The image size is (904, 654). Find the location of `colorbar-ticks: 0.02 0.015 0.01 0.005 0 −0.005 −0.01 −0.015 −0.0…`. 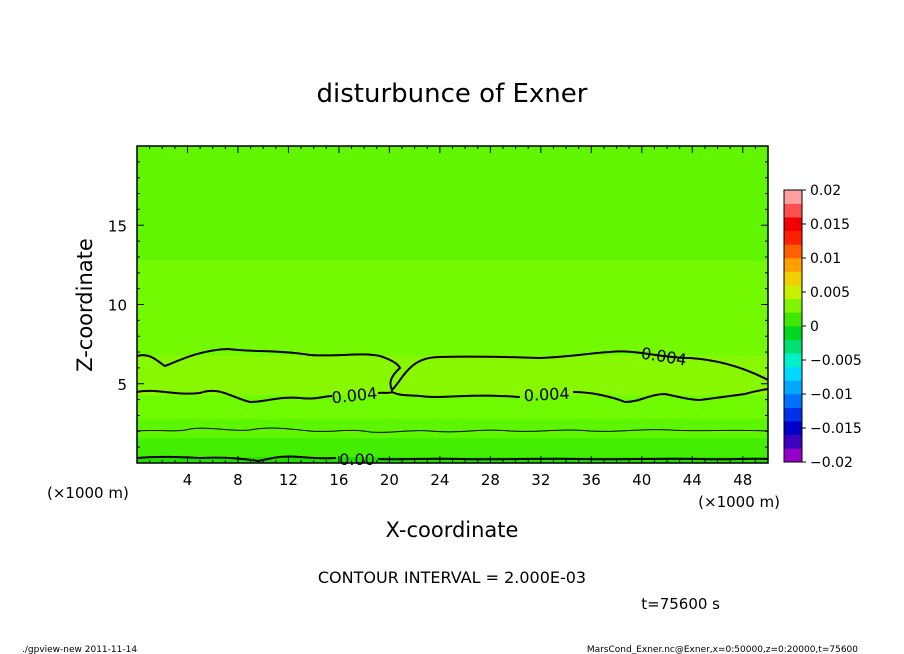

colorbar-ticks: 0.02 0.015 0.01 0.005 0 −0.005 −0.01 −0.015 −0.0… is located at coordinates (832, 327).